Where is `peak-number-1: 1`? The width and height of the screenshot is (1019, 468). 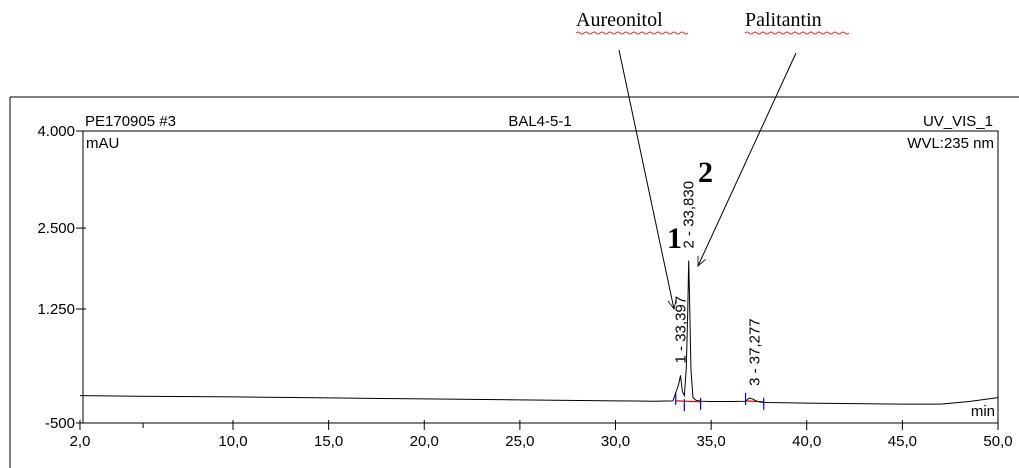 peak-number-1: 1 is located at coordinates (674, 238).